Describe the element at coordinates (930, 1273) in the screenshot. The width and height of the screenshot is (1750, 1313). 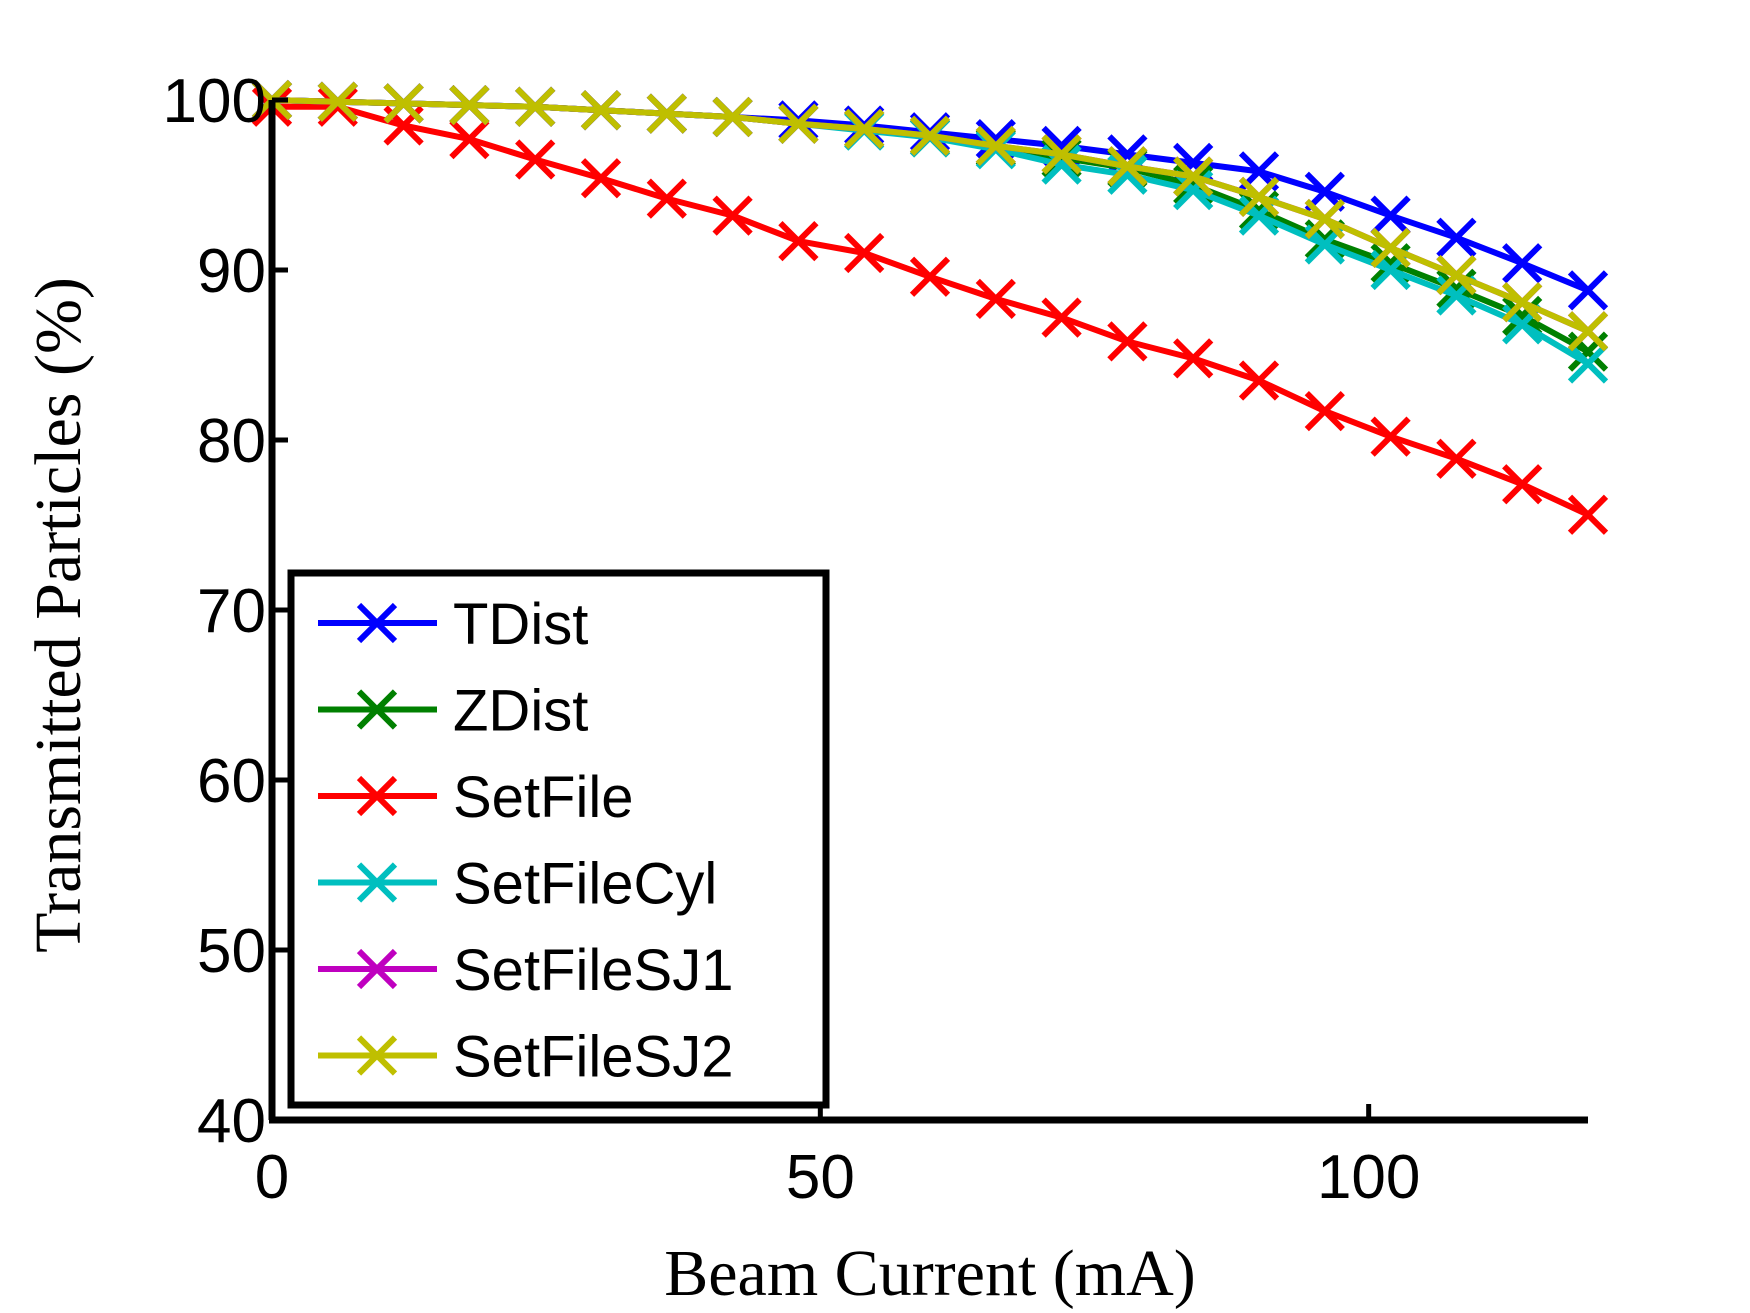
I see `x-axis-title: Beam Current (mA)` at that location.